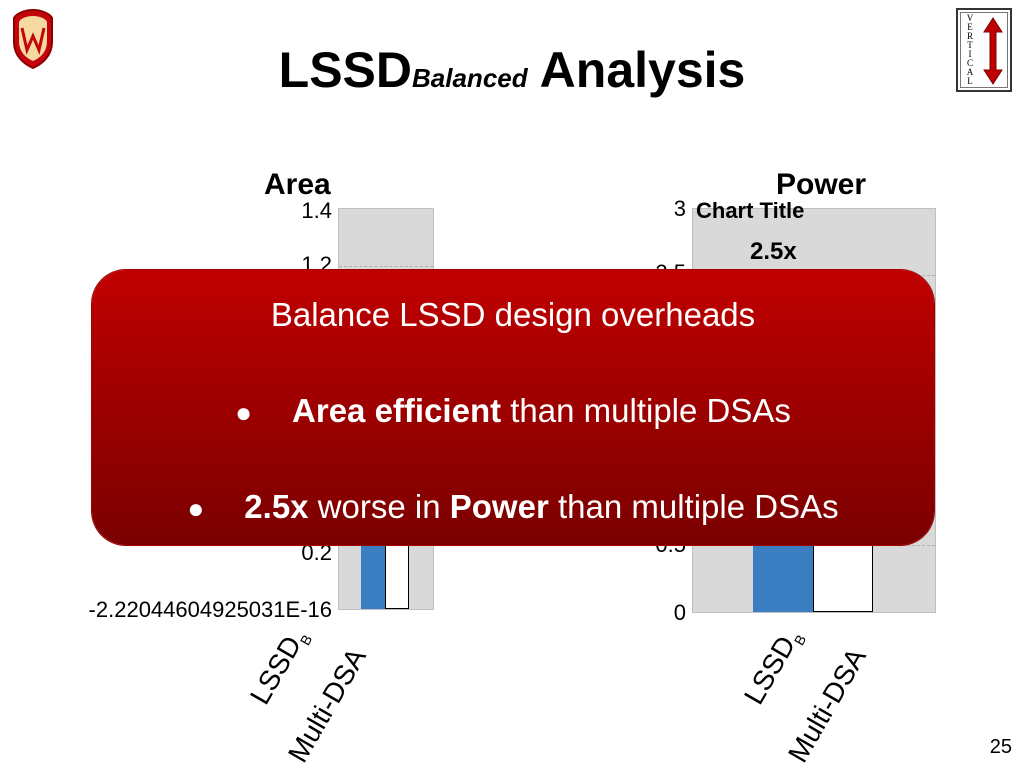 The height and width of the screenshot is (768, 1024). I want to click on title-subscript: Balanced, so click(470, 78).